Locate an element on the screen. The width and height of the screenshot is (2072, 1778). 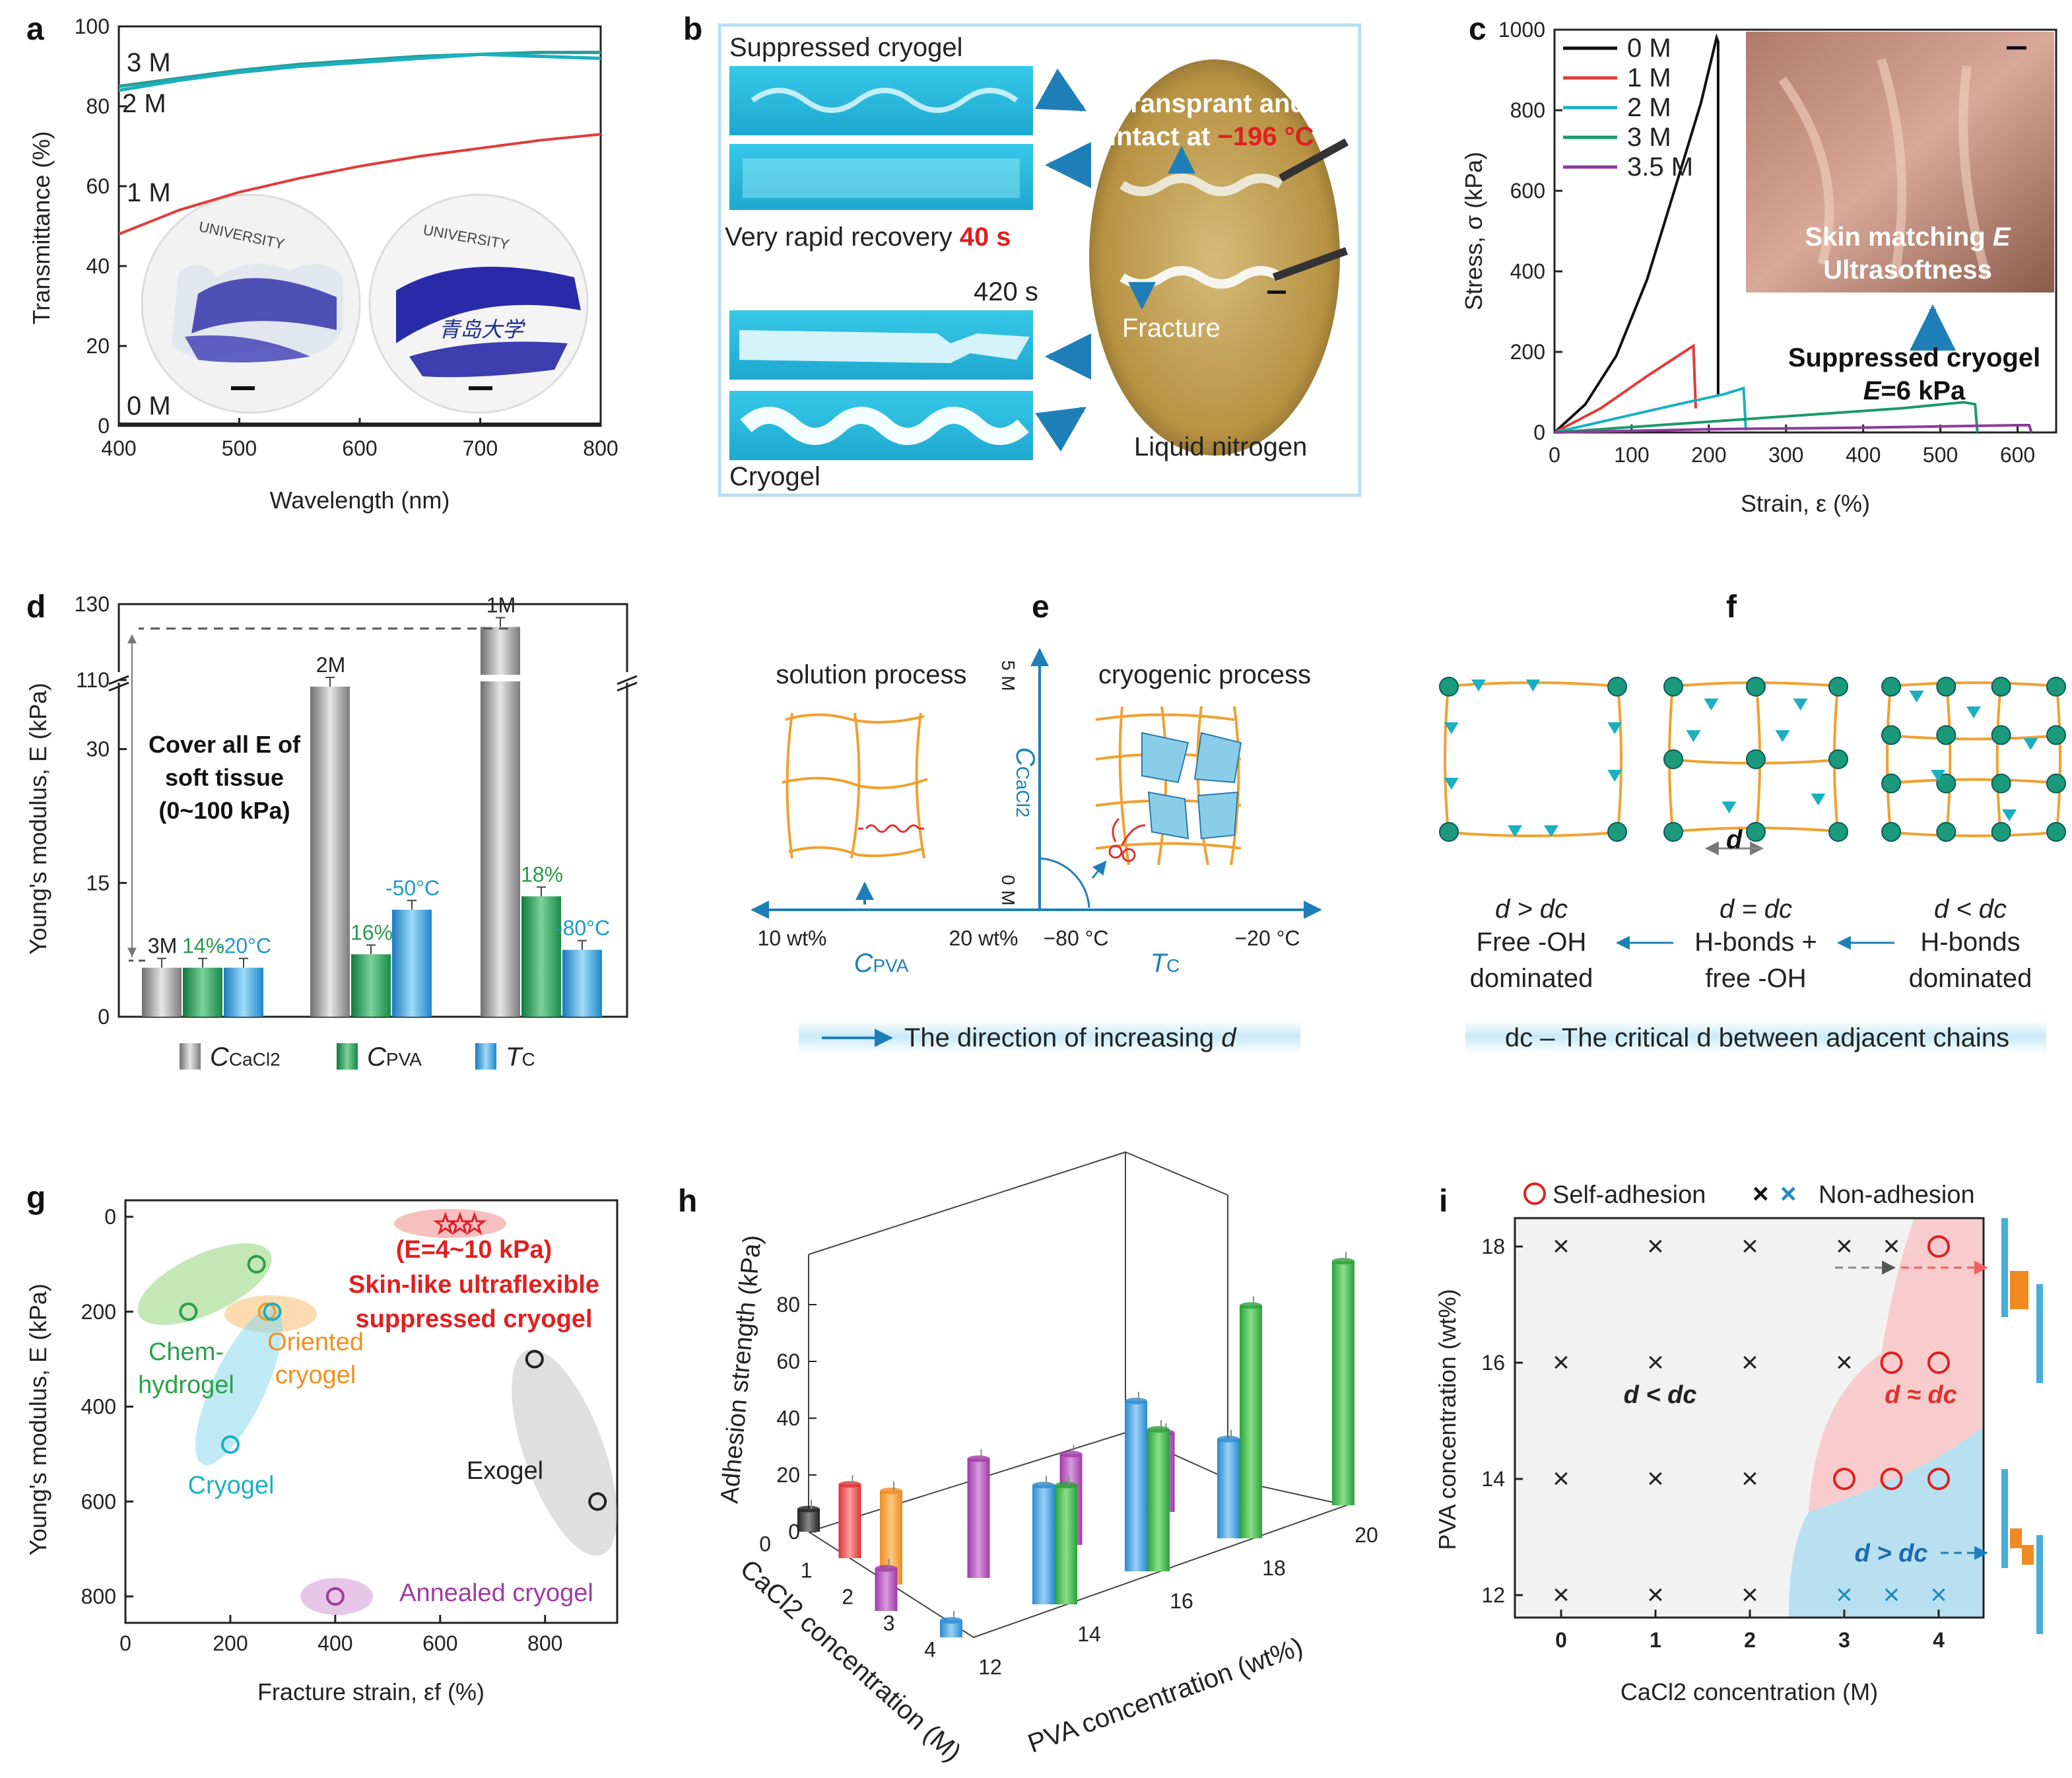
h-ztick-label-0: 0 is located at coordinates (794, 1532).